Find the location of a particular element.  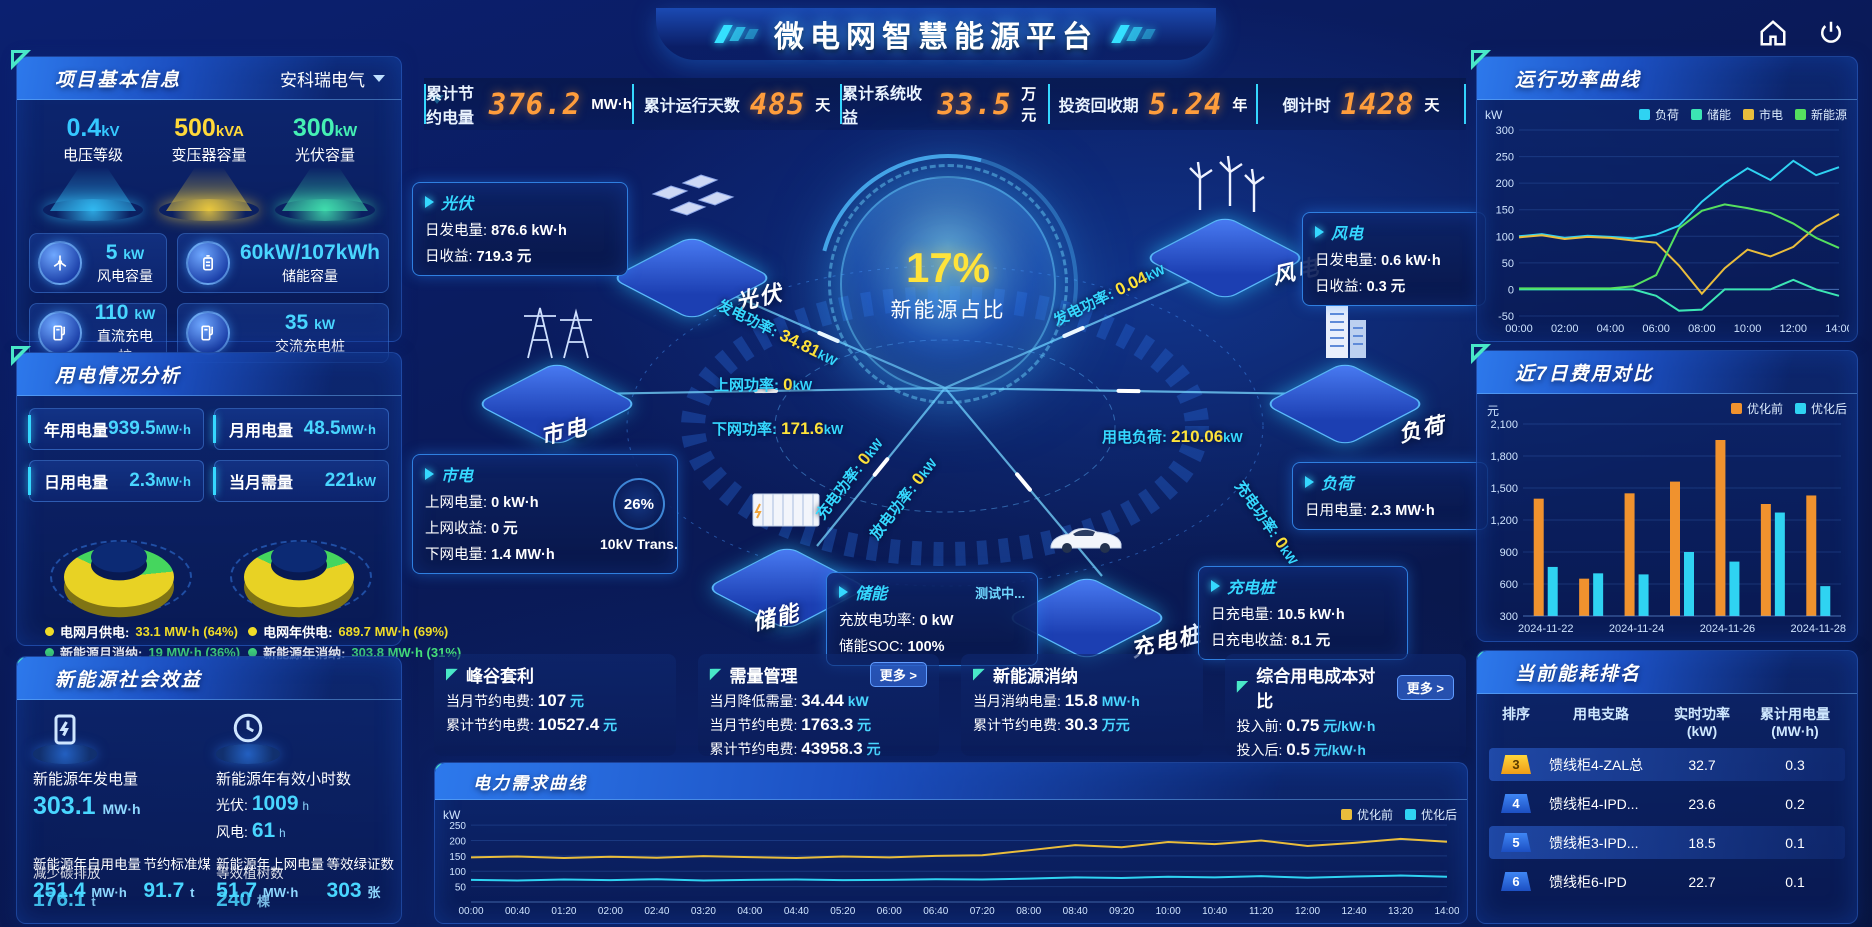

legend-item: 储能 is located at coordinates (1710, 114).